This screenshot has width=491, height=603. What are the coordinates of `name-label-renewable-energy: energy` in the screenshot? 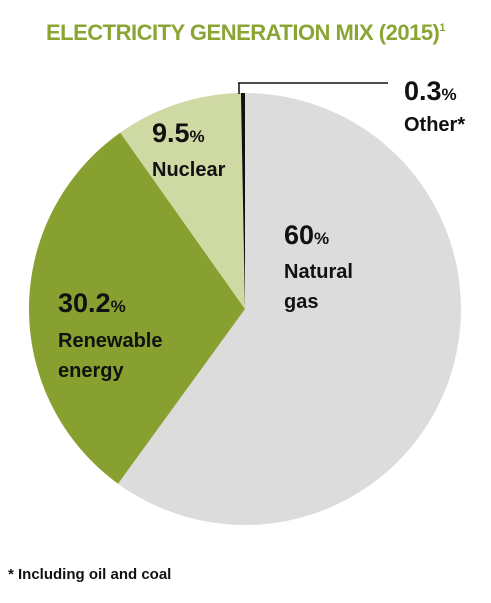 It's located at (91, 371).